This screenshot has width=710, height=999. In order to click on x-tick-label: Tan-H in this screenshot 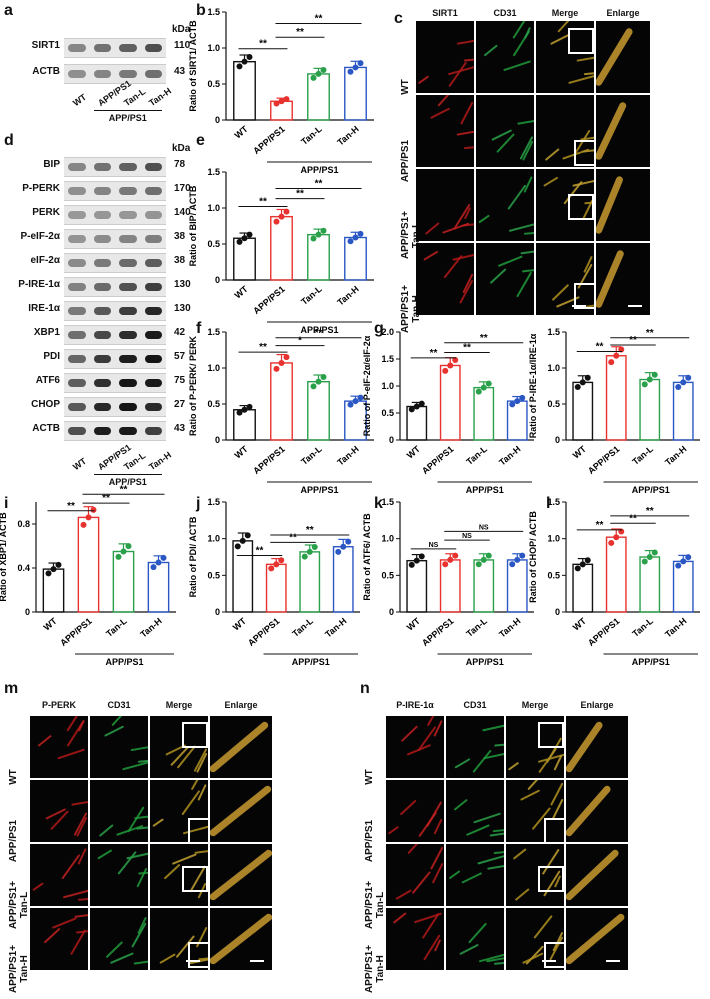, I will do `click(335, 628)`.